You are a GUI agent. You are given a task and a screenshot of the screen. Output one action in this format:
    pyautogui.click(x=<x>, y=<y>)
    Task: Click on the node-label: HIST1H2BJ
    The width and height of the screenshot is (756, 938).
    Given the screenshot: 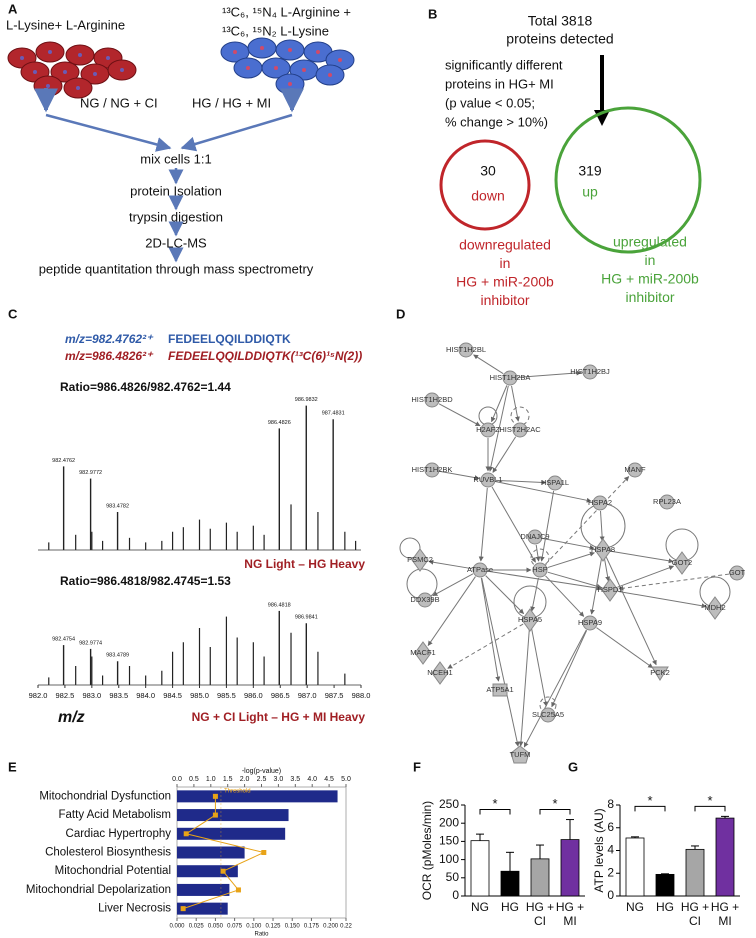 What is the action you would take?
    pyautogui.click(x=590, y=371)
    